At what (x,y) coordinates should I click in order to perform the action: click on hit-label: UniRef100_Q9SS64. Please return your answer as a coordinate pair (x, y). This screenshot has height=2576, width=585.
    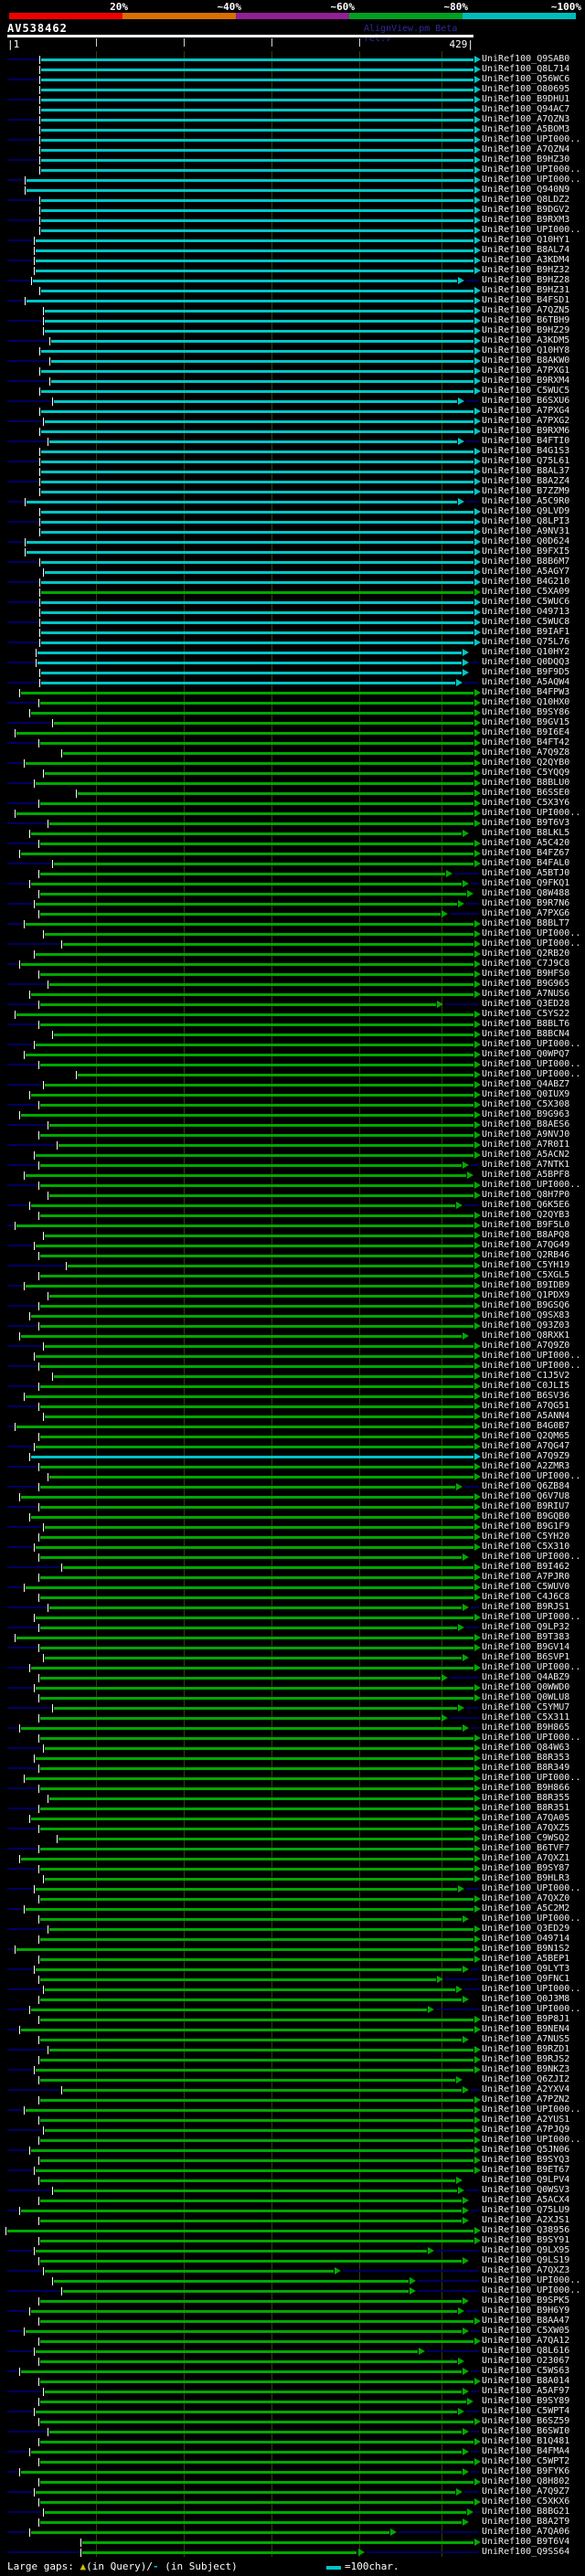
    Looking at the image, I should click on (526, 2552).